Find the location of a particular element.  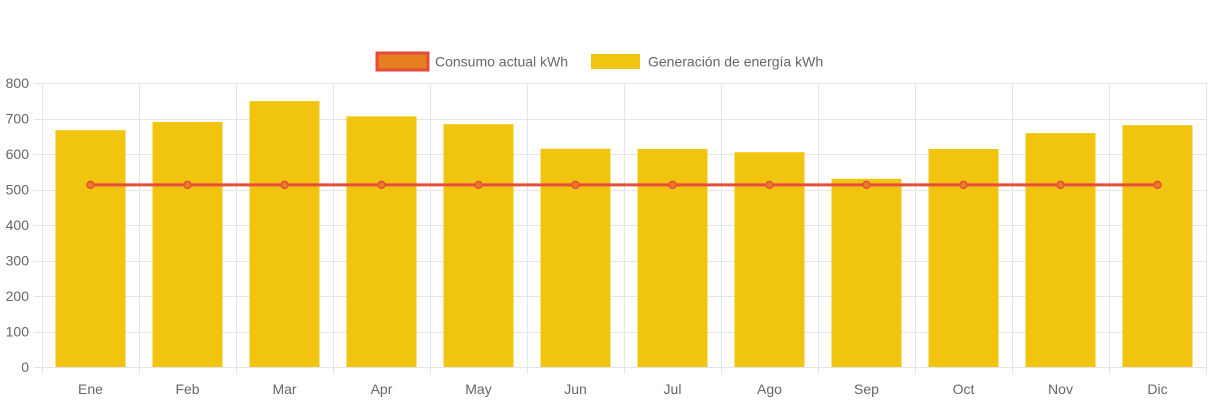

bar-apr is located at coordinates (381, 242).